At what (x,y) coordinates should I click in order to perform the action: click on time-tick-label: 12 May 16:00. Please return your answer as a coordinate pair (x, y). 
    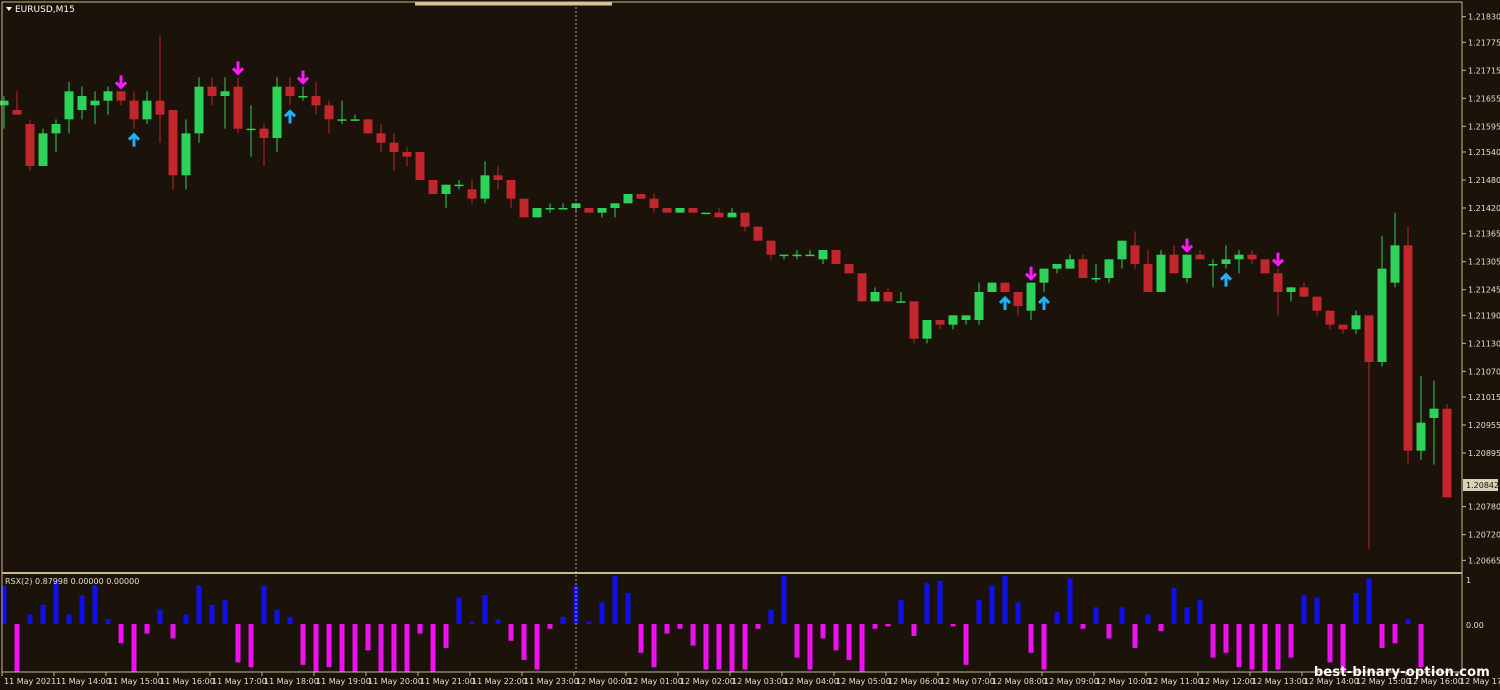
    Looking at the image, I should click on (1435, 681).